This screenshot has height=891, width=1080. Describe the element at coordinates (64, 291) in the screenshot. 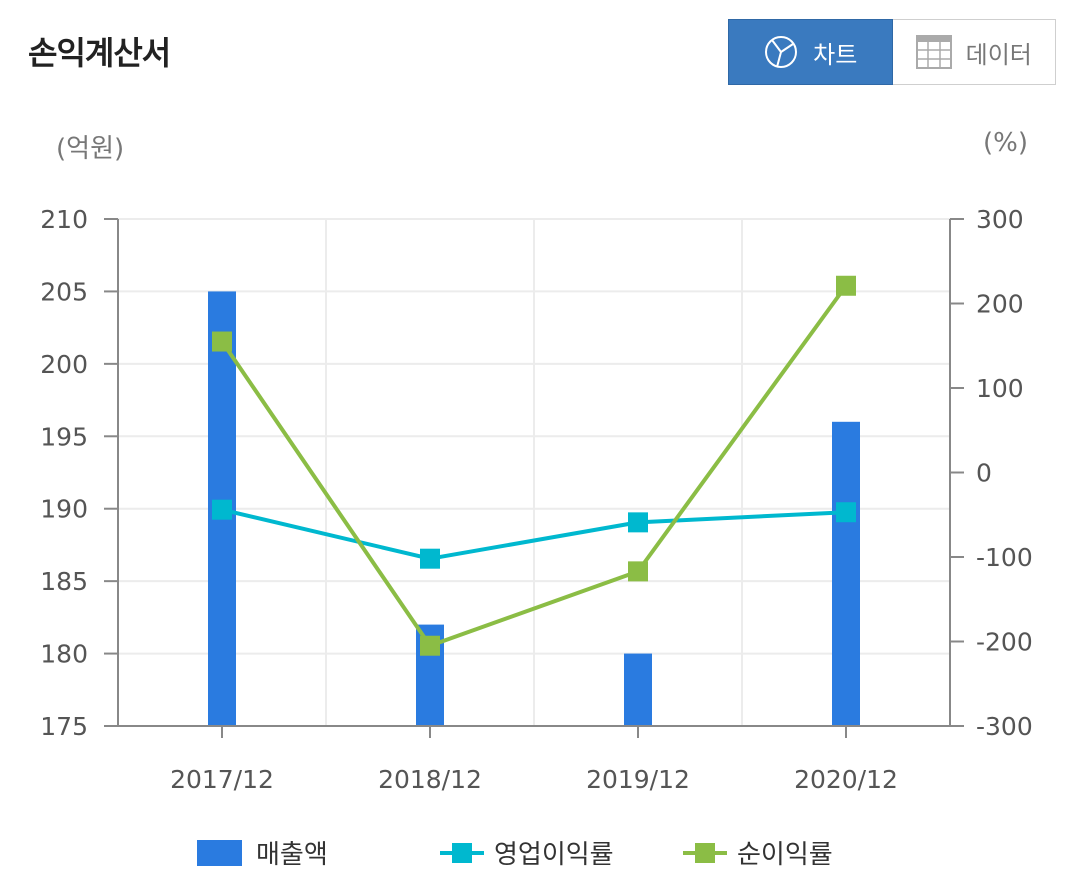

I see `left-axis-tick-label: 205` at that location.